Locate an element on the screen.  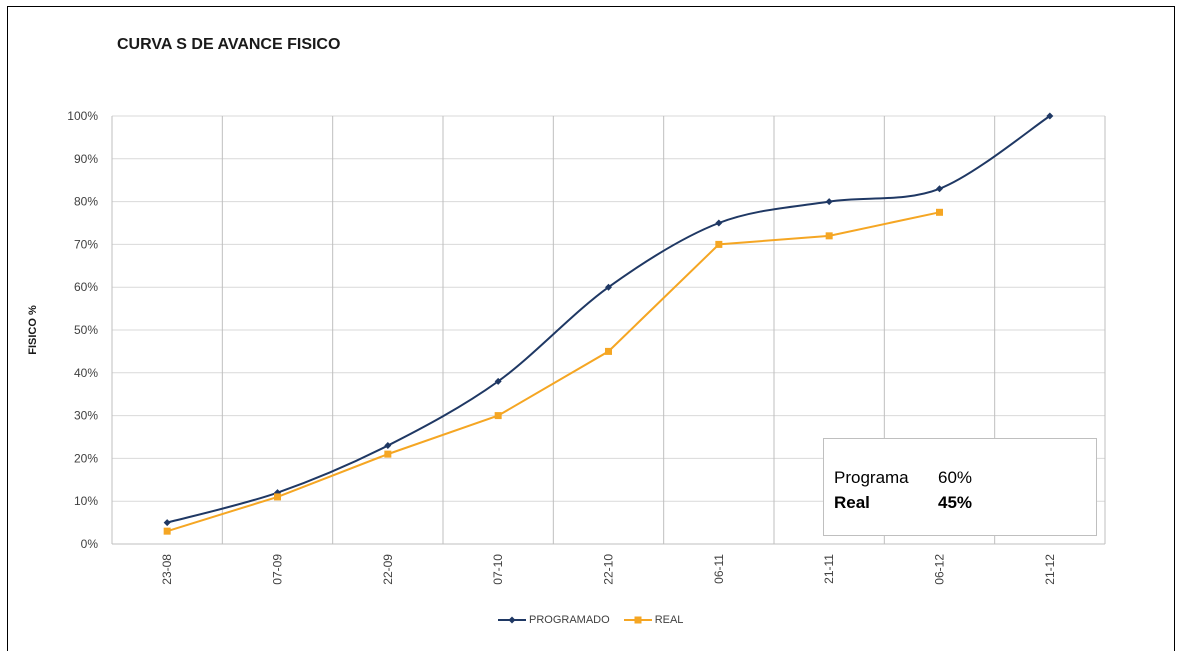
legend-item-real: REAL is located at coordinates (653, 620).